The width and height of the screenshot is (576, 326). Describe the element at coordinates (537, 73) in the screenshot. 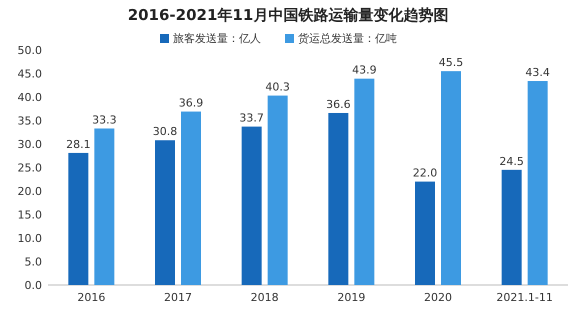

I see `data-label: 43.4` at that location.